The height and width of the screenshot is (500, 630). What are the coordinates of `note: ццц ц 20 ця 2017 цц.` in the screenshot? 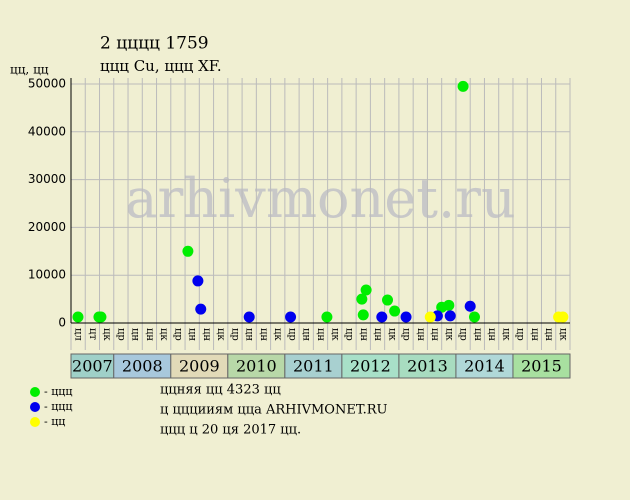 It's located at (230, 430).